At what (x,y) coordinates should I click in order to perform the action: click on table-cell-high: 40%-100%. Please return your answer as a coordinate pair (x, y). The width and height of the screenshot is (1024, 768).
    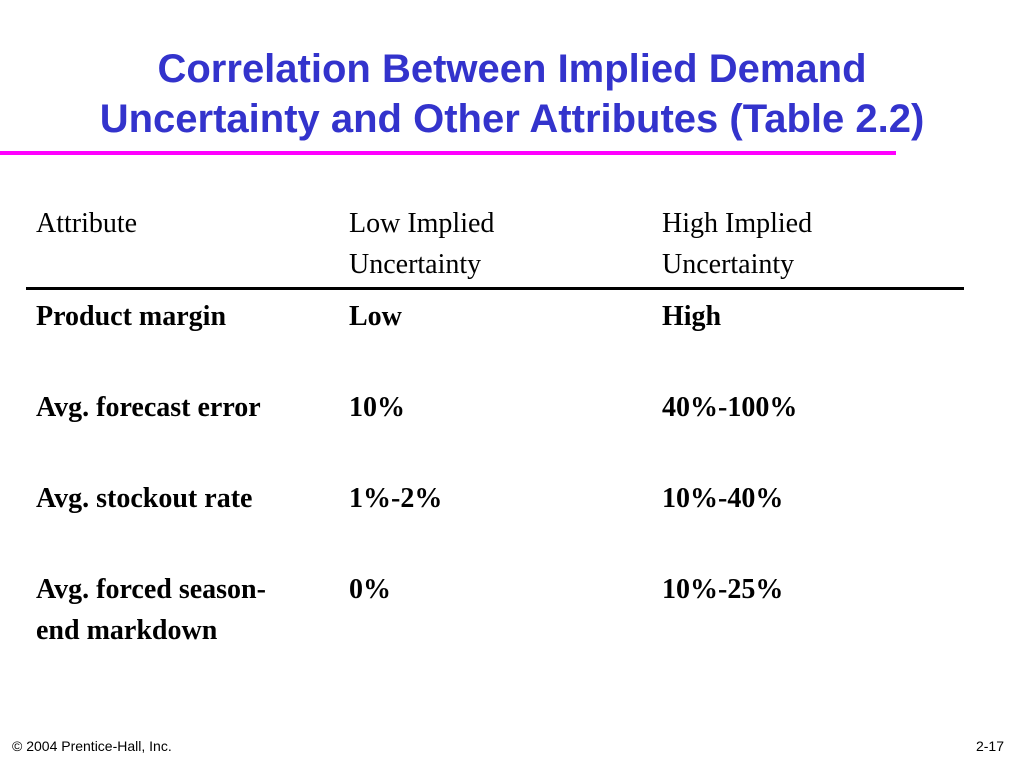
    Looking at the image, I should click on (730, 407).